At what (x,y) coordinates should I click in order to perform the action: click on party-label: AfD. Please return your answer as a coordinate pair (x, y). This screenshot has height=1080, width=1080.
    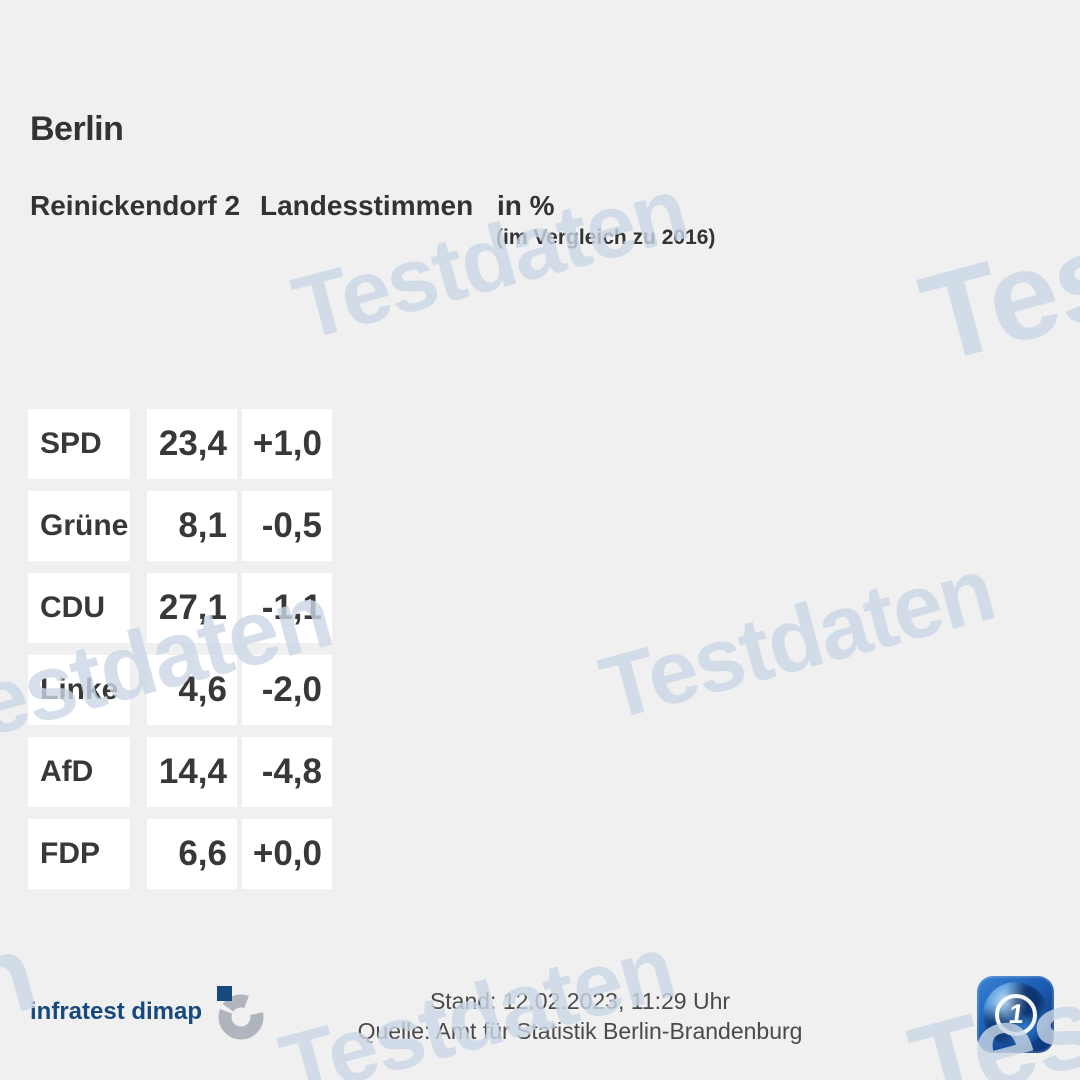
    Looking at the image, I should click on (79, 772).